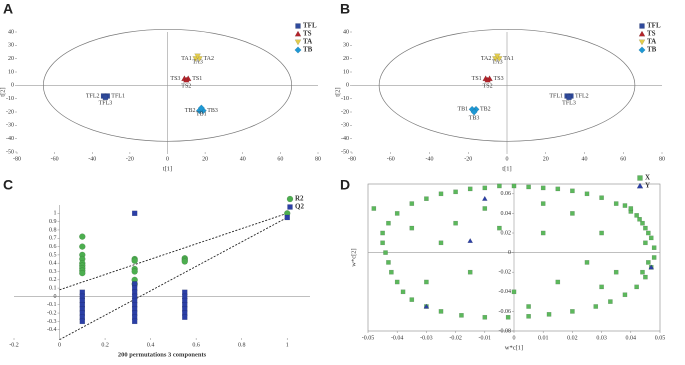  I want to click on y-tick-label: 0.02, so click(506, 233).